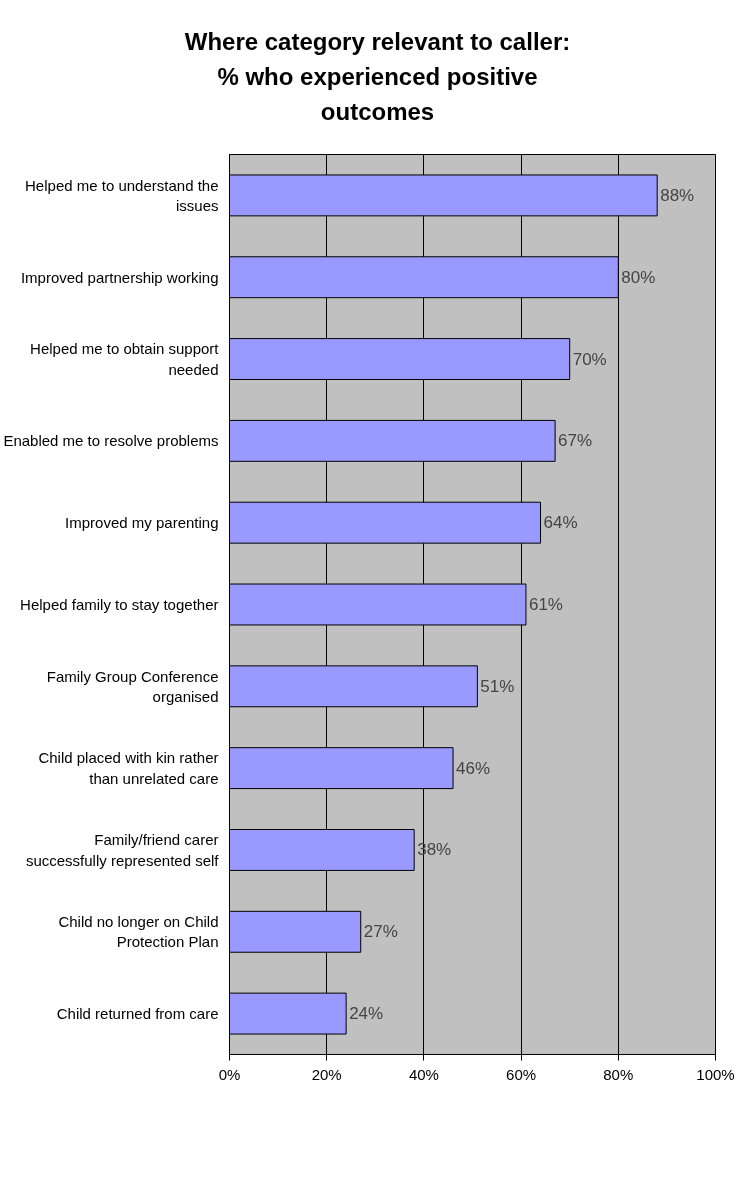  Describe the element at coordinates (638, 278) in the screenshot. I see `data-label: 80%` at that location.